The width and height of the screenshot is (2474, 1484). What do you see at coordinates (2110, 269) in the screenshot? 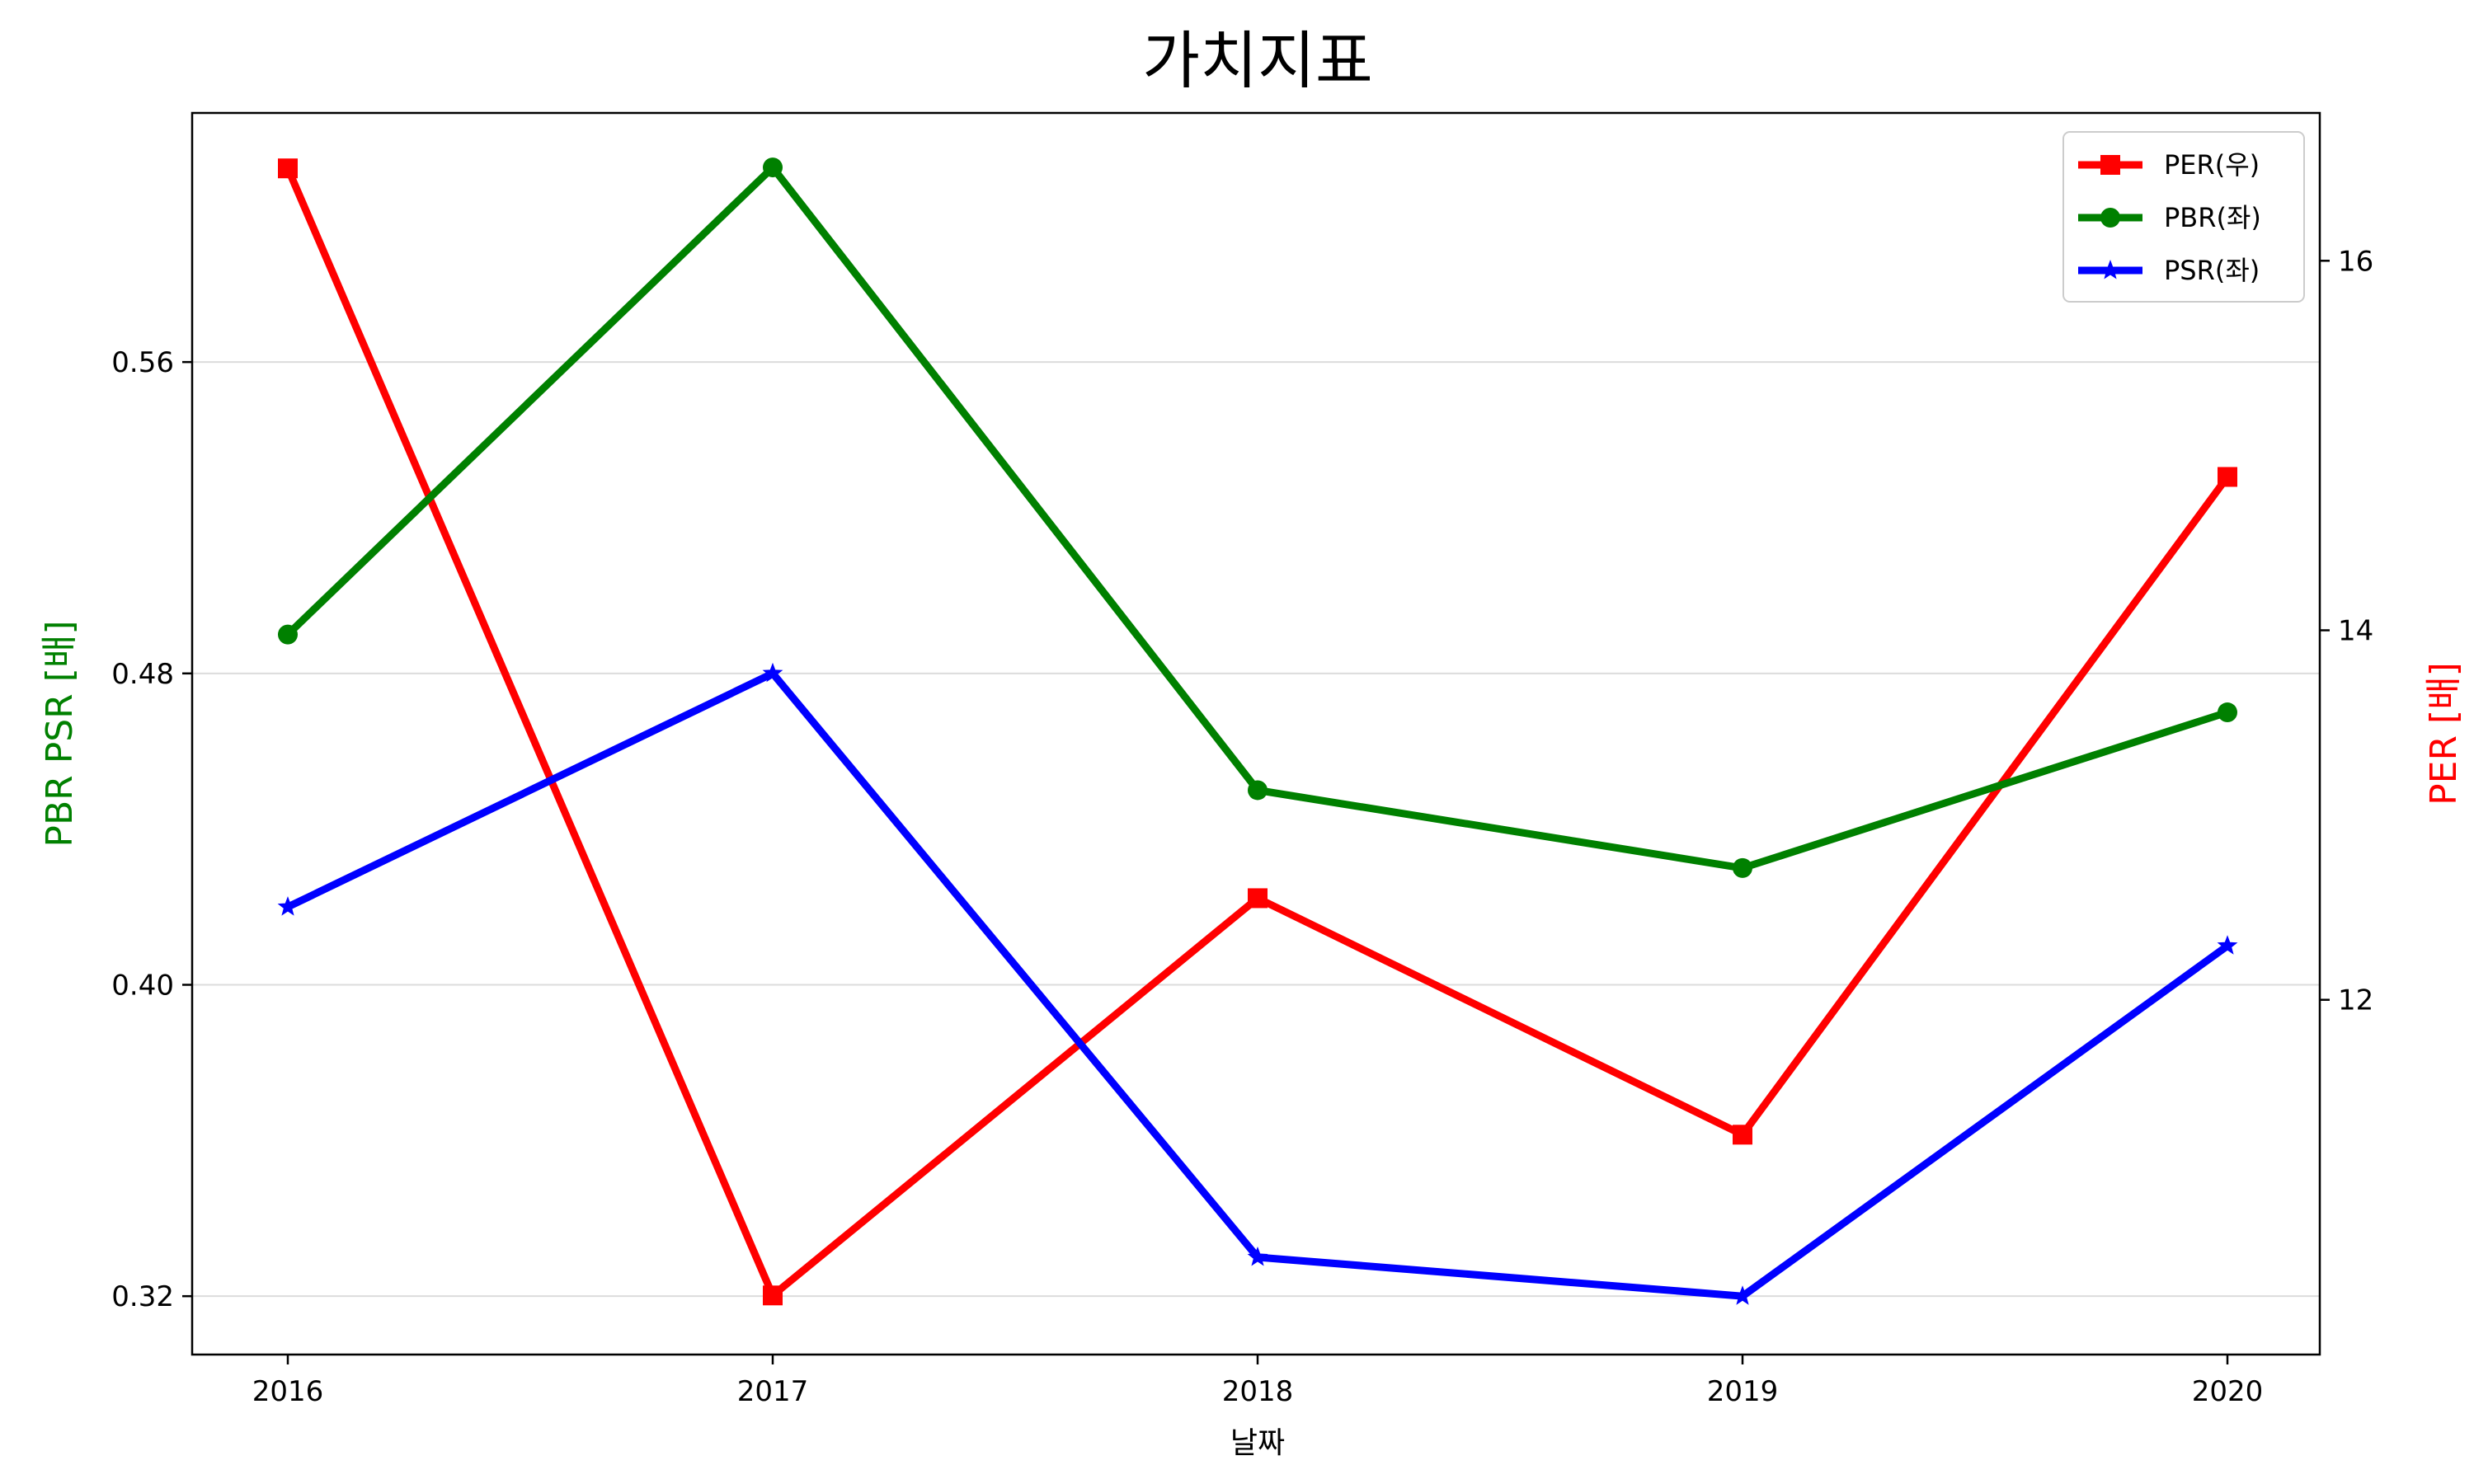
I see `legend-marker-psr` at bounding box center [2110, 269].